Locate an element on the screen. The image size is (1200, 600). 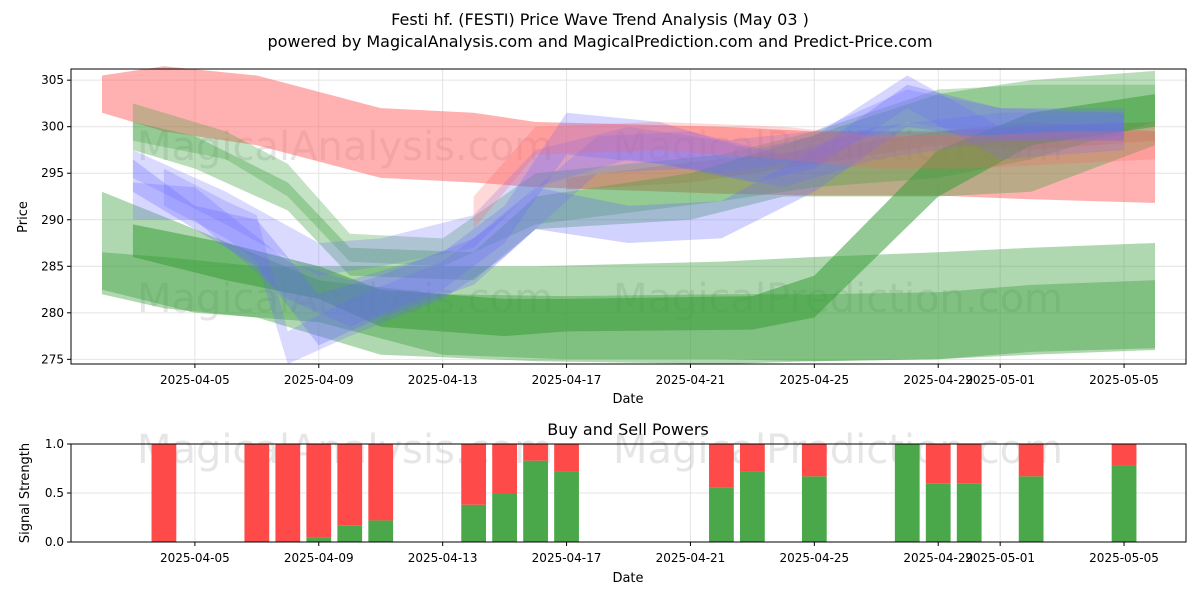
watermark-6: MagicalPrediction.com is located at coordinates (838, 450).